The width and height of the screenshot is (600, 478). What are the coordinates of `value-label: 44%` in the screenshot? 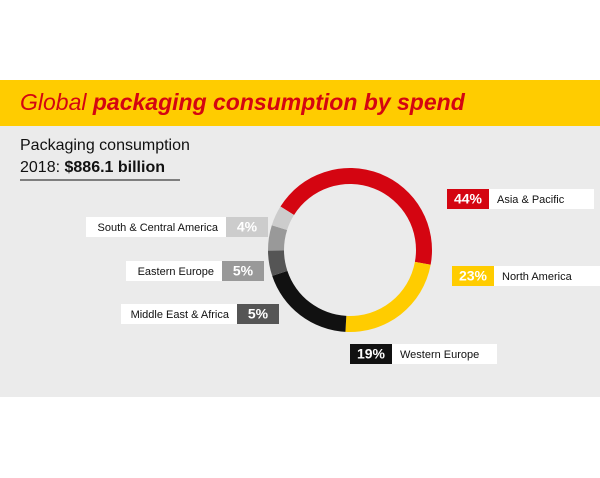 It's located at (468, 199).